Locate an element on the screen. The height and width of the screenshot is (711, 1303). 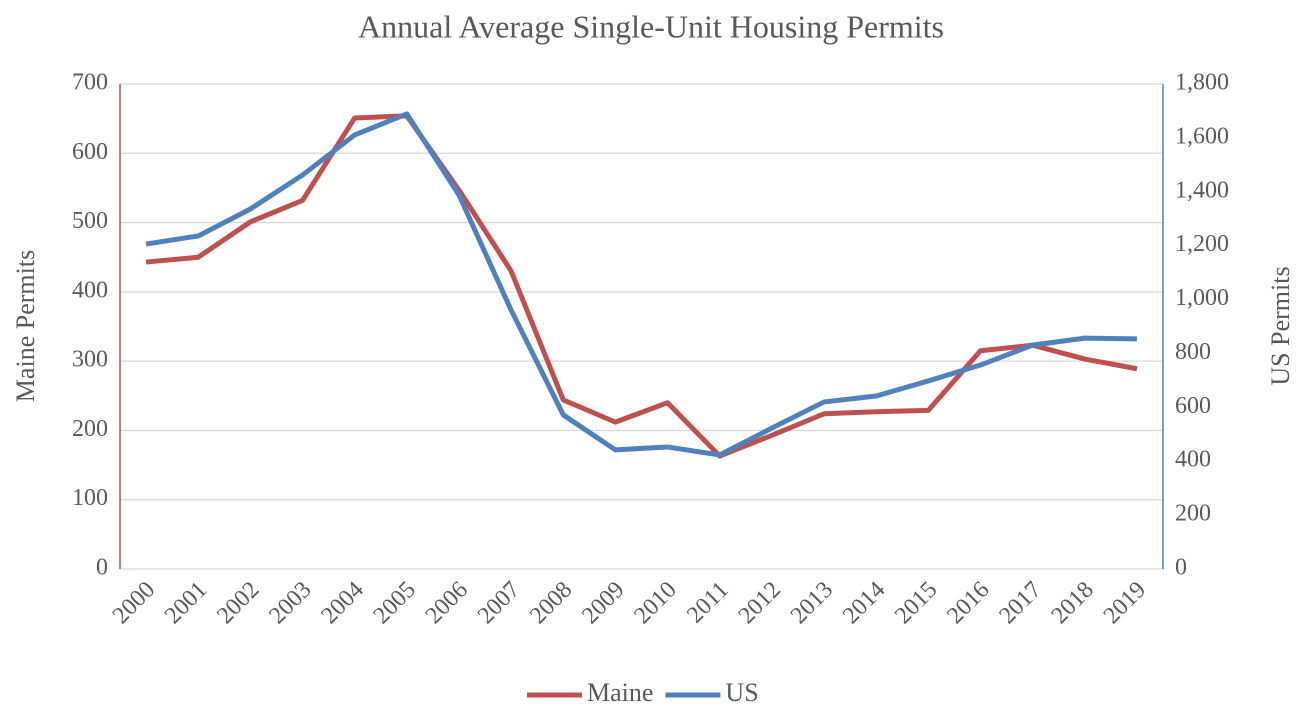
x-tick-label: 2009 is located at coordinates (603, 603).